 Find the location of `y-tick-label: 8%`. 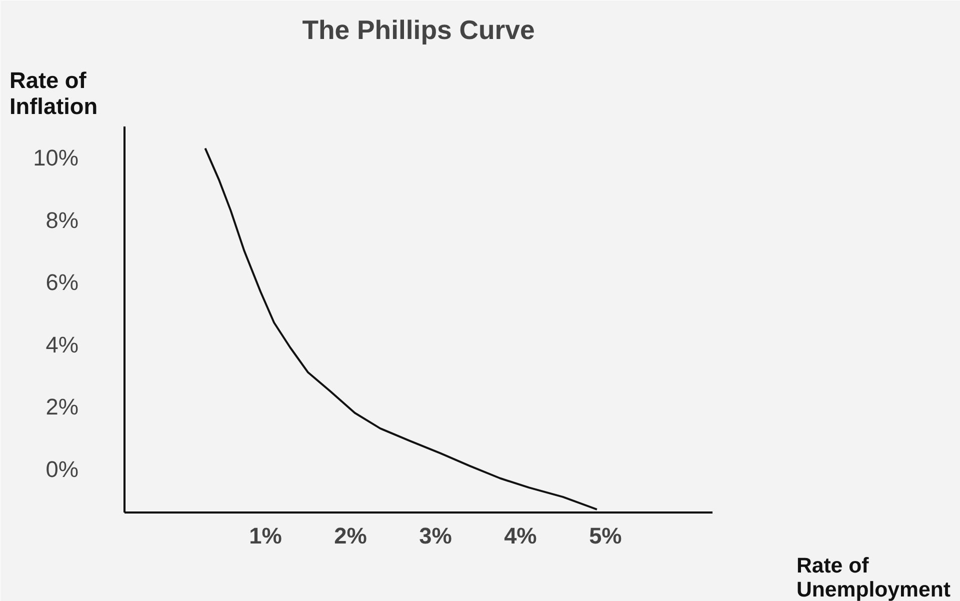

y-tick-label: 8% is located at coordinates (62, 219).